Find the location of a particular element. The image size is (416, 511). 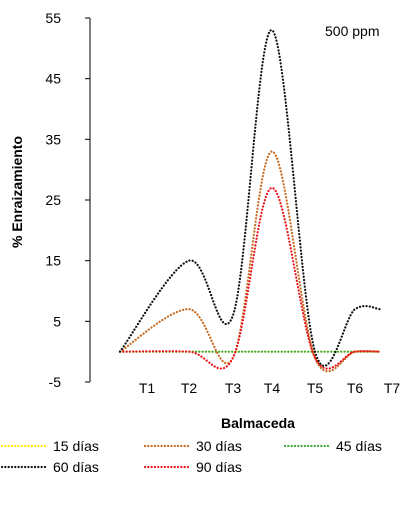

x-tick-labels: T1 T2 T3 T4 T5 T6 T7 is located at coordinates (270, 388).